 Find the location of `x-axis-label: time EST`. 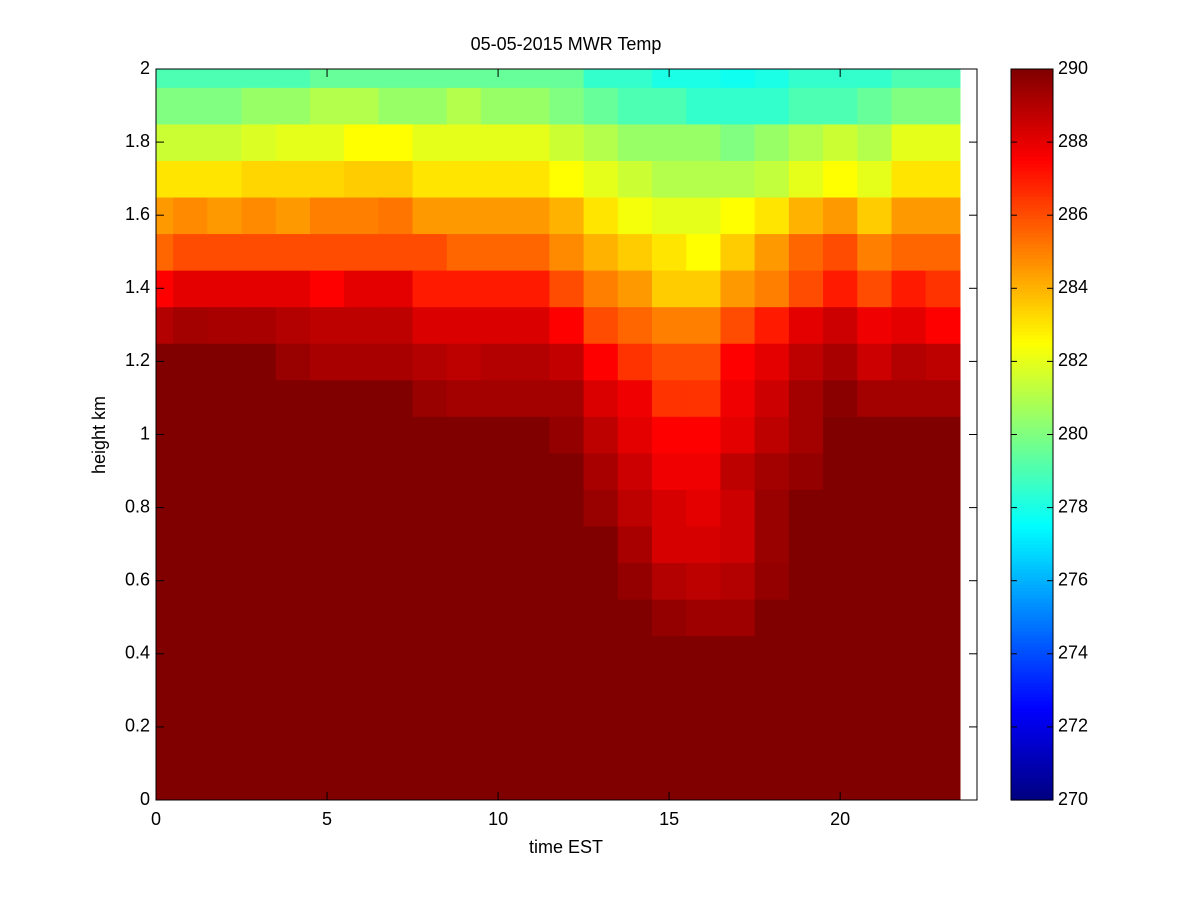

x-axis-label: time EST is located at coordinates (566, 847).